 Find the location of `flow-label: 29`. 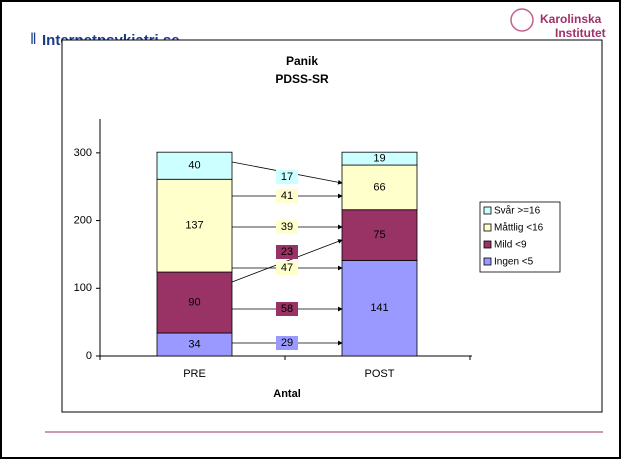

flow-label: 29 is located at coordinates (287, 343).